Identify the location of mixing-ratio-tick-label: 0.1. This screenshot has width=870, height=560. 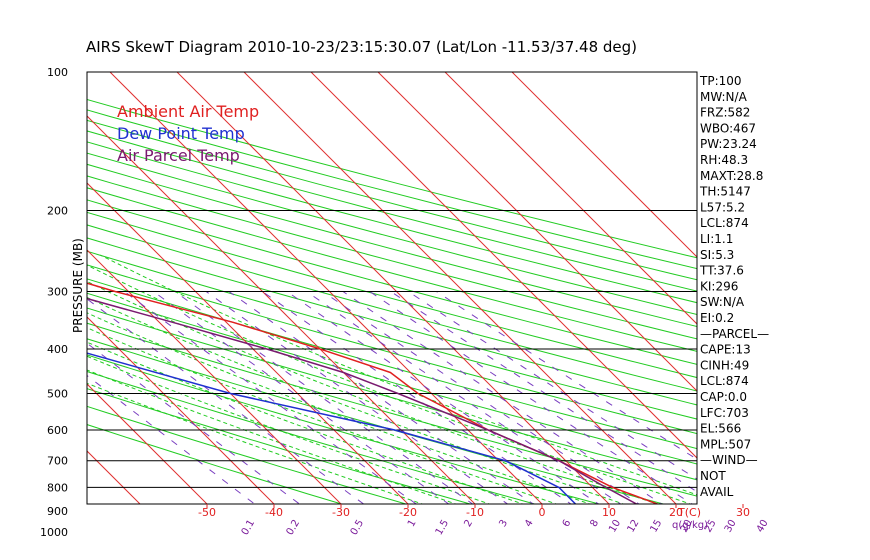
(248, 527).